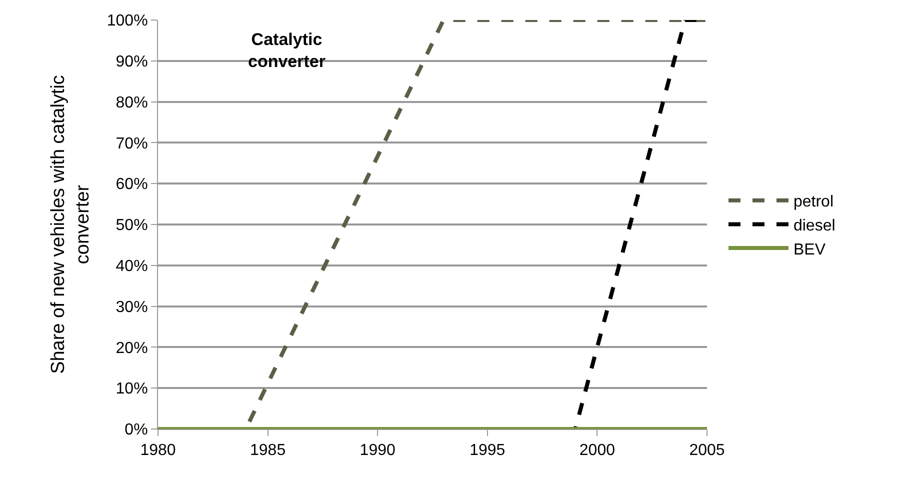 This screenshot has width=921, height=479. I want to click on y-tick-label: 80%, so click(132, 103).